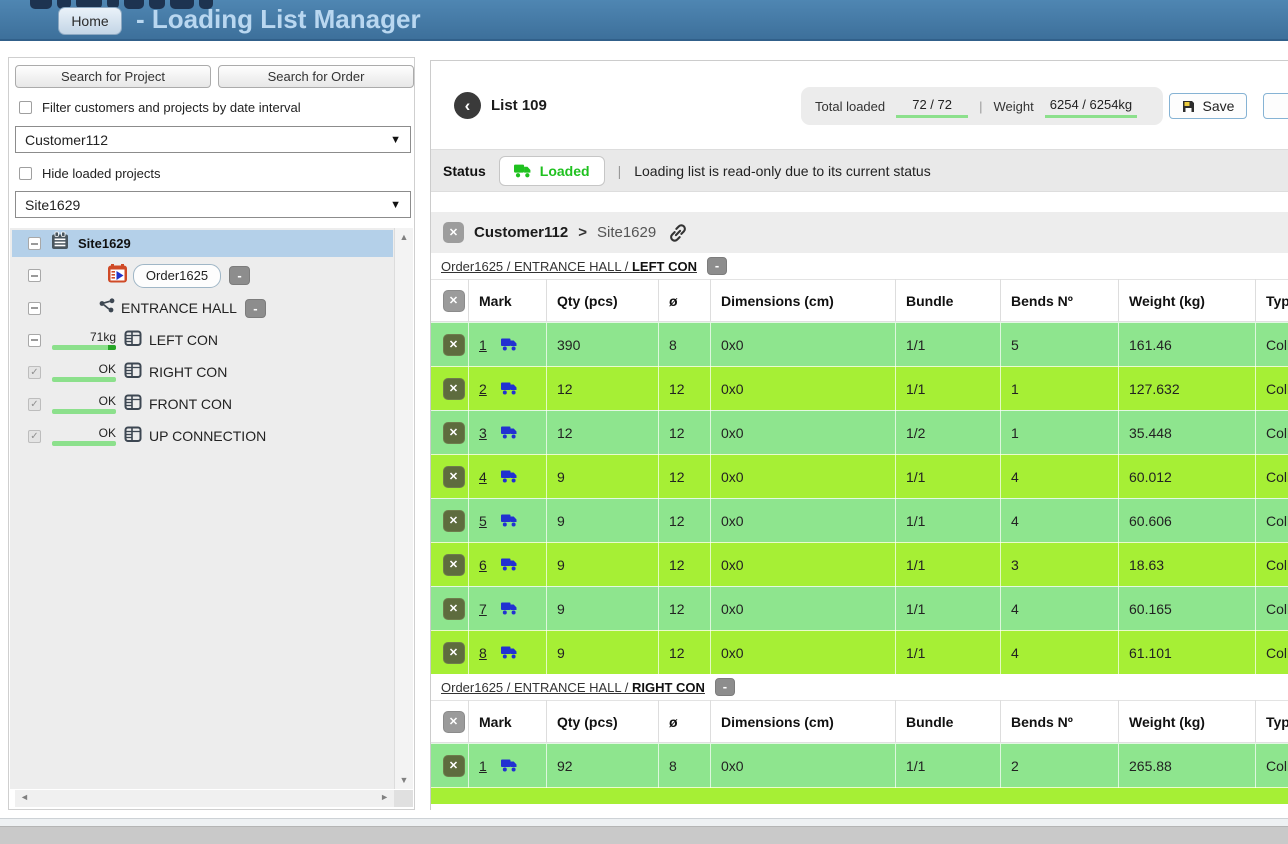 The image size is (1288, 844). I want to click on status-badge: Loaded, so click(551, 170).